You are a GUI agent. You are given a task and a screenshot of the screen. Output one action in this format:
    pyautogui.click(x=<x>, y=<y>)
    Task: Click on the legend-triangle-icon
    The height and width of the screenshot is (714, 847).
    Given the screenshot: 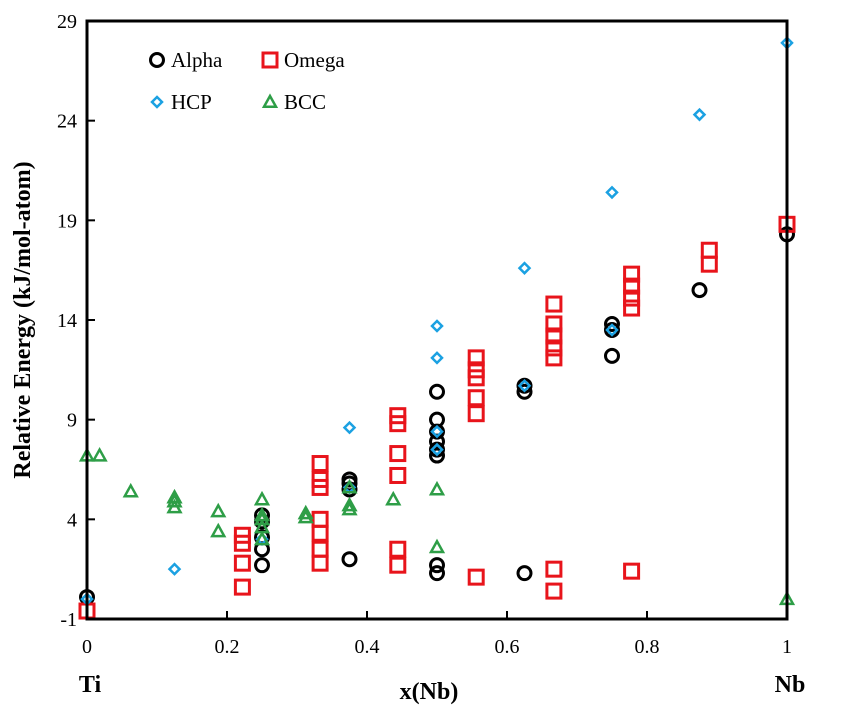 What is the action you would take?
    pyautogui.click(x=270, y=101)
    